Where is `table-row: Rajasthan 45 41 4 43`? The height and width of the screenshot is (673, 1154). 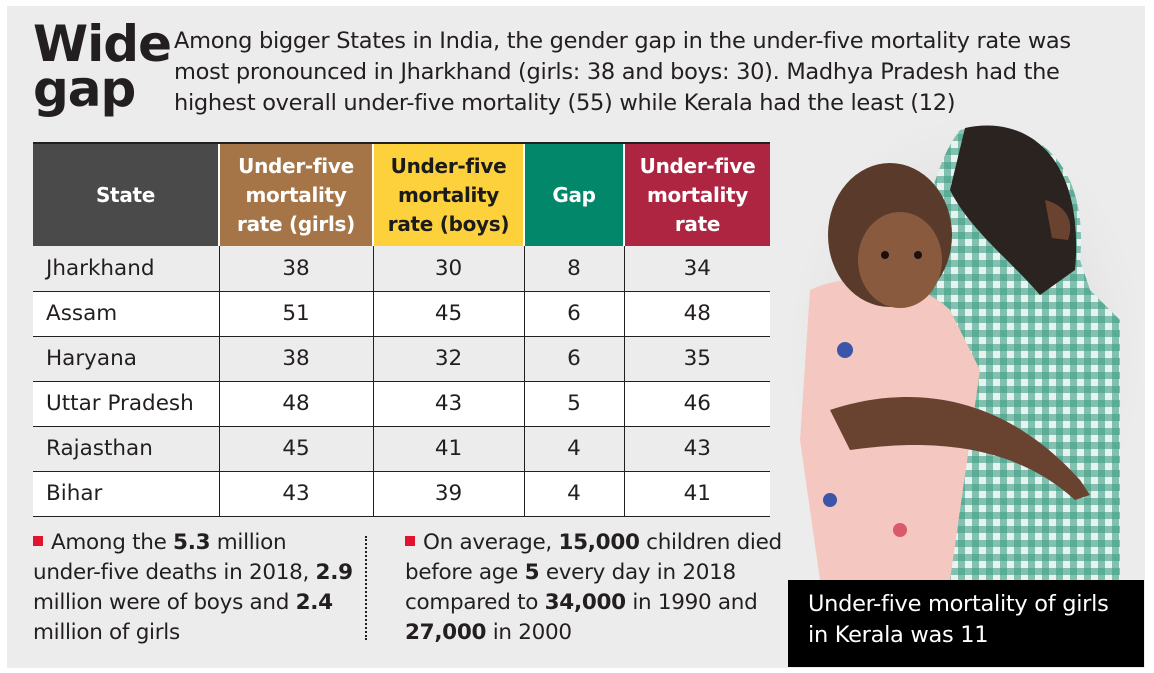 table-row: Rajasthan 45 41 4 43 is located at coordinates (401, 449).